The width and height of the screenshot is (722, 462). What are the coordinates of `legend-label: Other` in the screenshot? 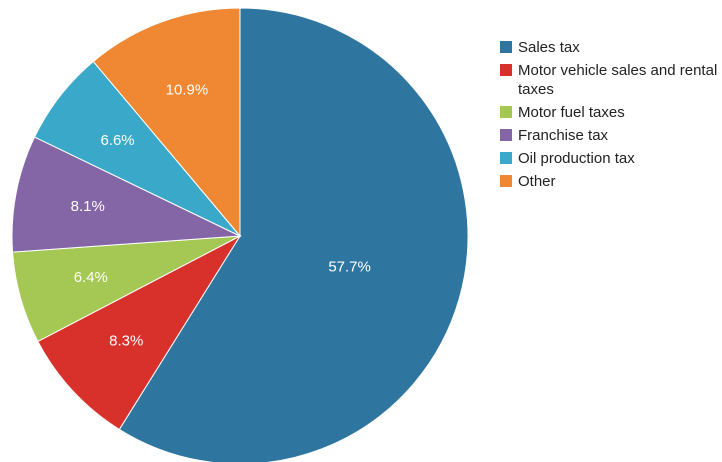 It's located at (537, 181).